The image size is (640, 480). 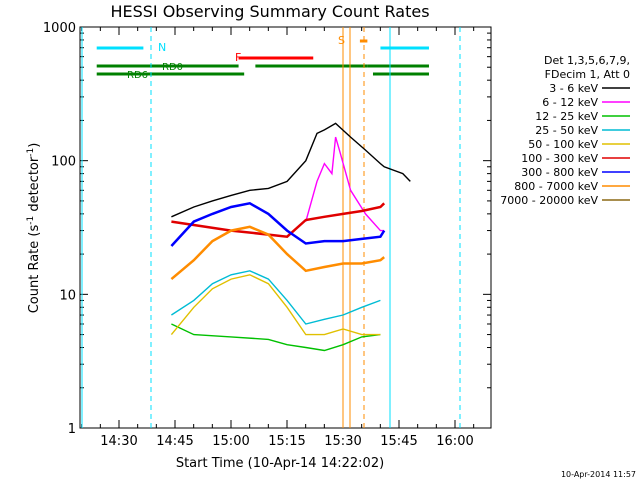 I want to click on x-axis-label: Start Time (10-Apr-14 14:22:02), so click(x=280, y=463).